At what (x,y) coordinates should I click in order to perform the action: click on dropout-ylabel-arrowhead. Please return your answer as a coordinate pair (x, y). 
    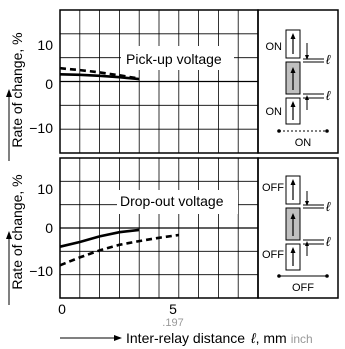
    Looking at the image, I should click on (9, 235).